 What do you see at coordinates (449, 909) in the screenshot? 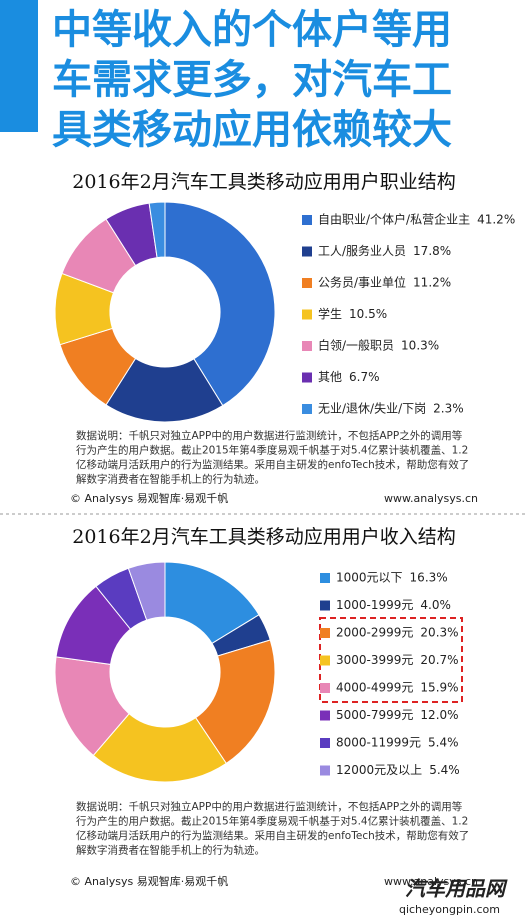
I see `watermark-url: qicheyongpin.com` at bounding box center [449, 909].